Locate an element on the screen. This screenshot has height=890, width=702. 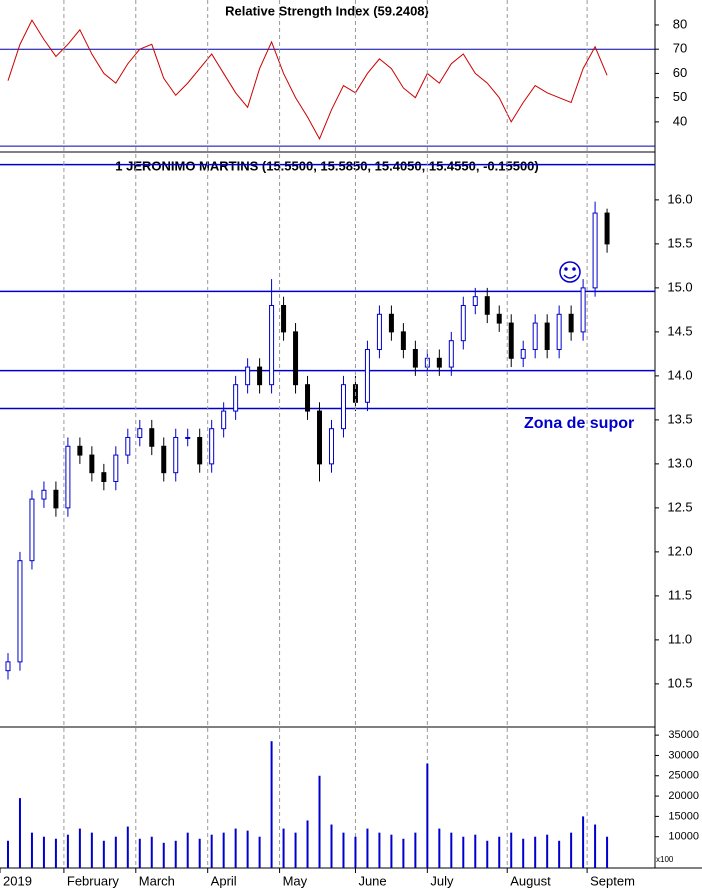
y-tick-label: 13.0 is located at coordinates (679, 462).